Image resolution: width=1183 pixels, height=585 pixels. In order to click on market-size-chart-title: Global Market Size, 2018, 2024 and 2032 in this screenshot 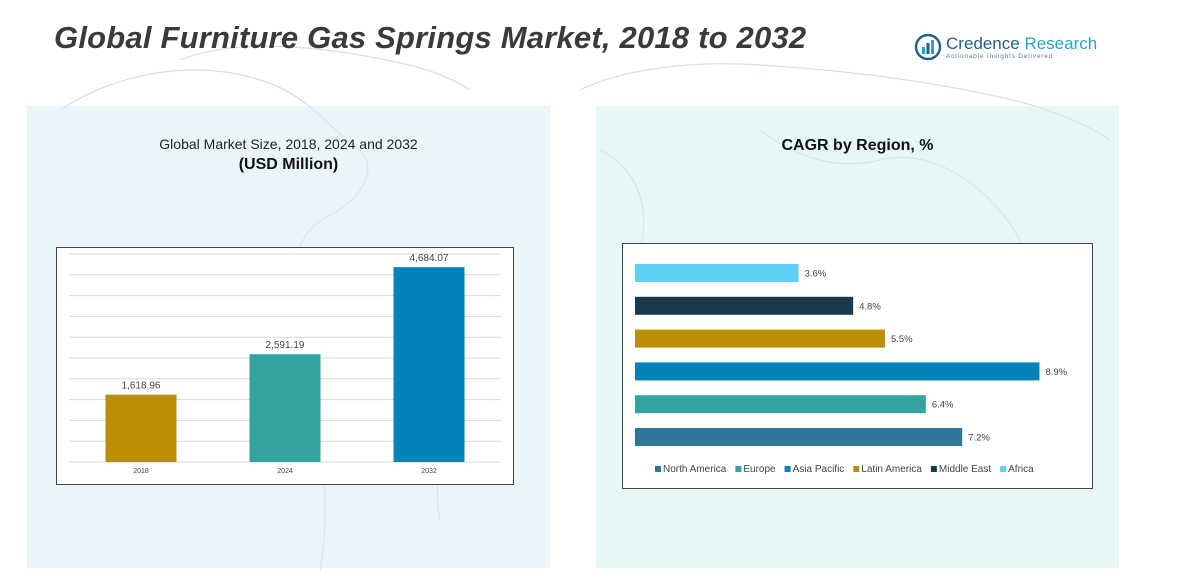, I will do `click(288, 144)`.